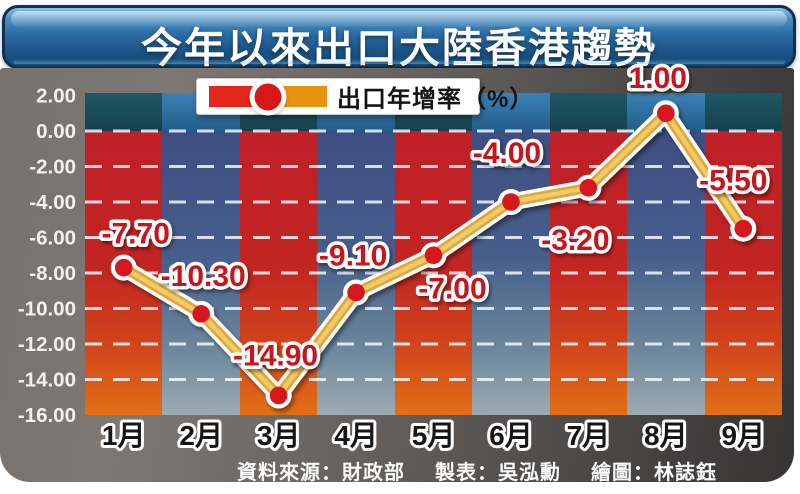 The height and width of the screenshot is (494, 800). Describe the element at coordinates (498, 473) in the screenshot. I see `table-credit: 製表：吳泓勳` at that location.